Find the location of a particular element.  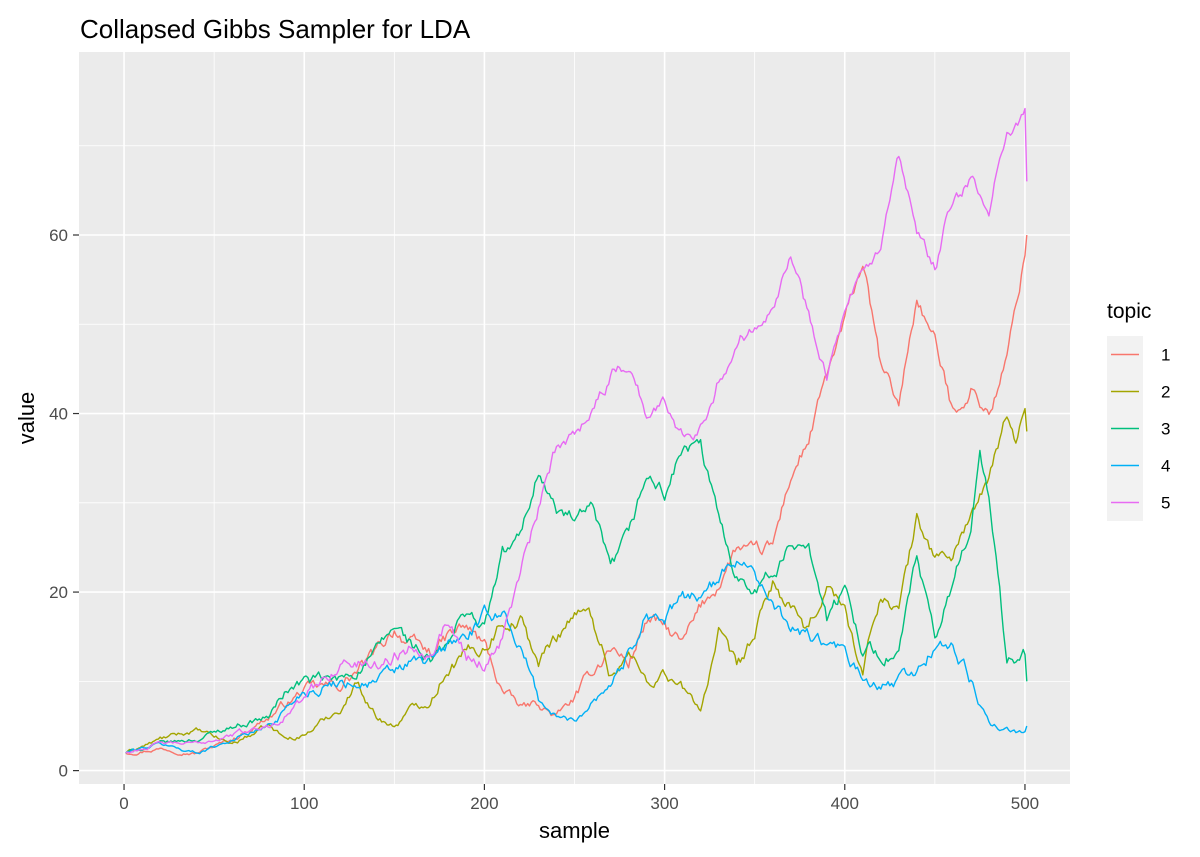

x-axis-title: sample is located at coordinates (574, 830).